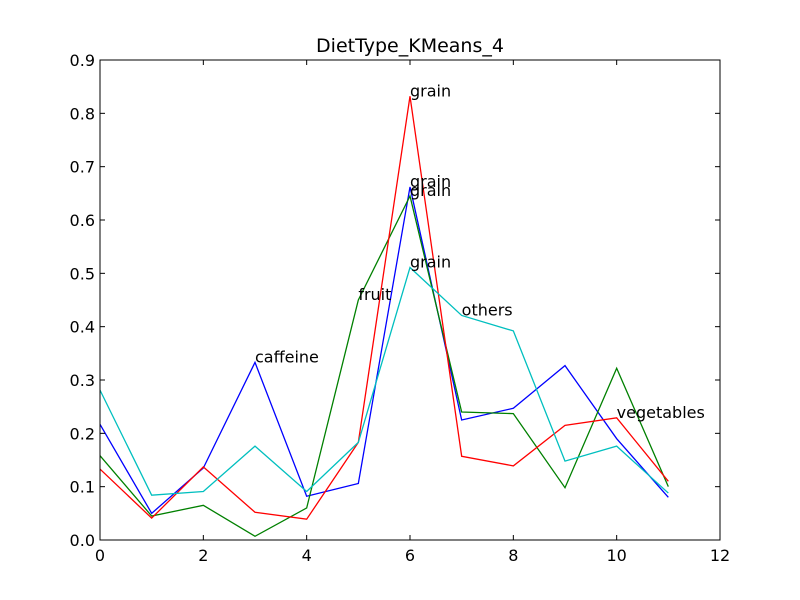  Describe the element at coordinates (395, 273) in the screenshot. I see `y-tick: 0.5` at that location.